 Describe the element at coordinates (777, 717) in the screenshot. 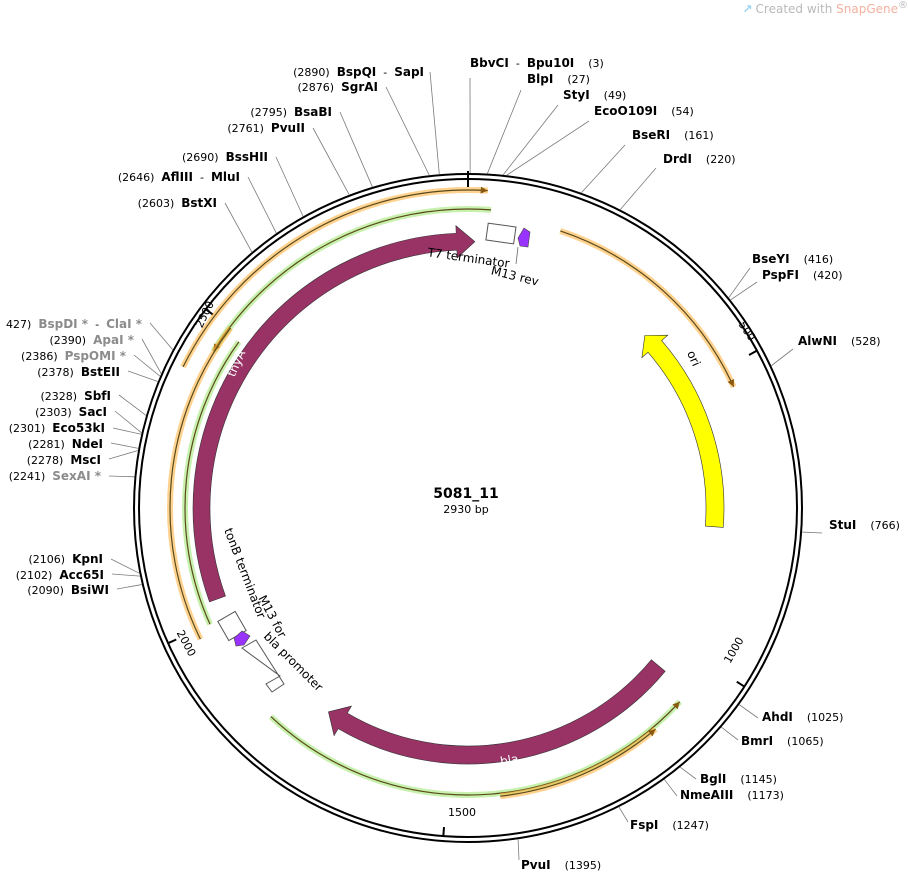

I see `site-enzyme: AhdI` at that location.